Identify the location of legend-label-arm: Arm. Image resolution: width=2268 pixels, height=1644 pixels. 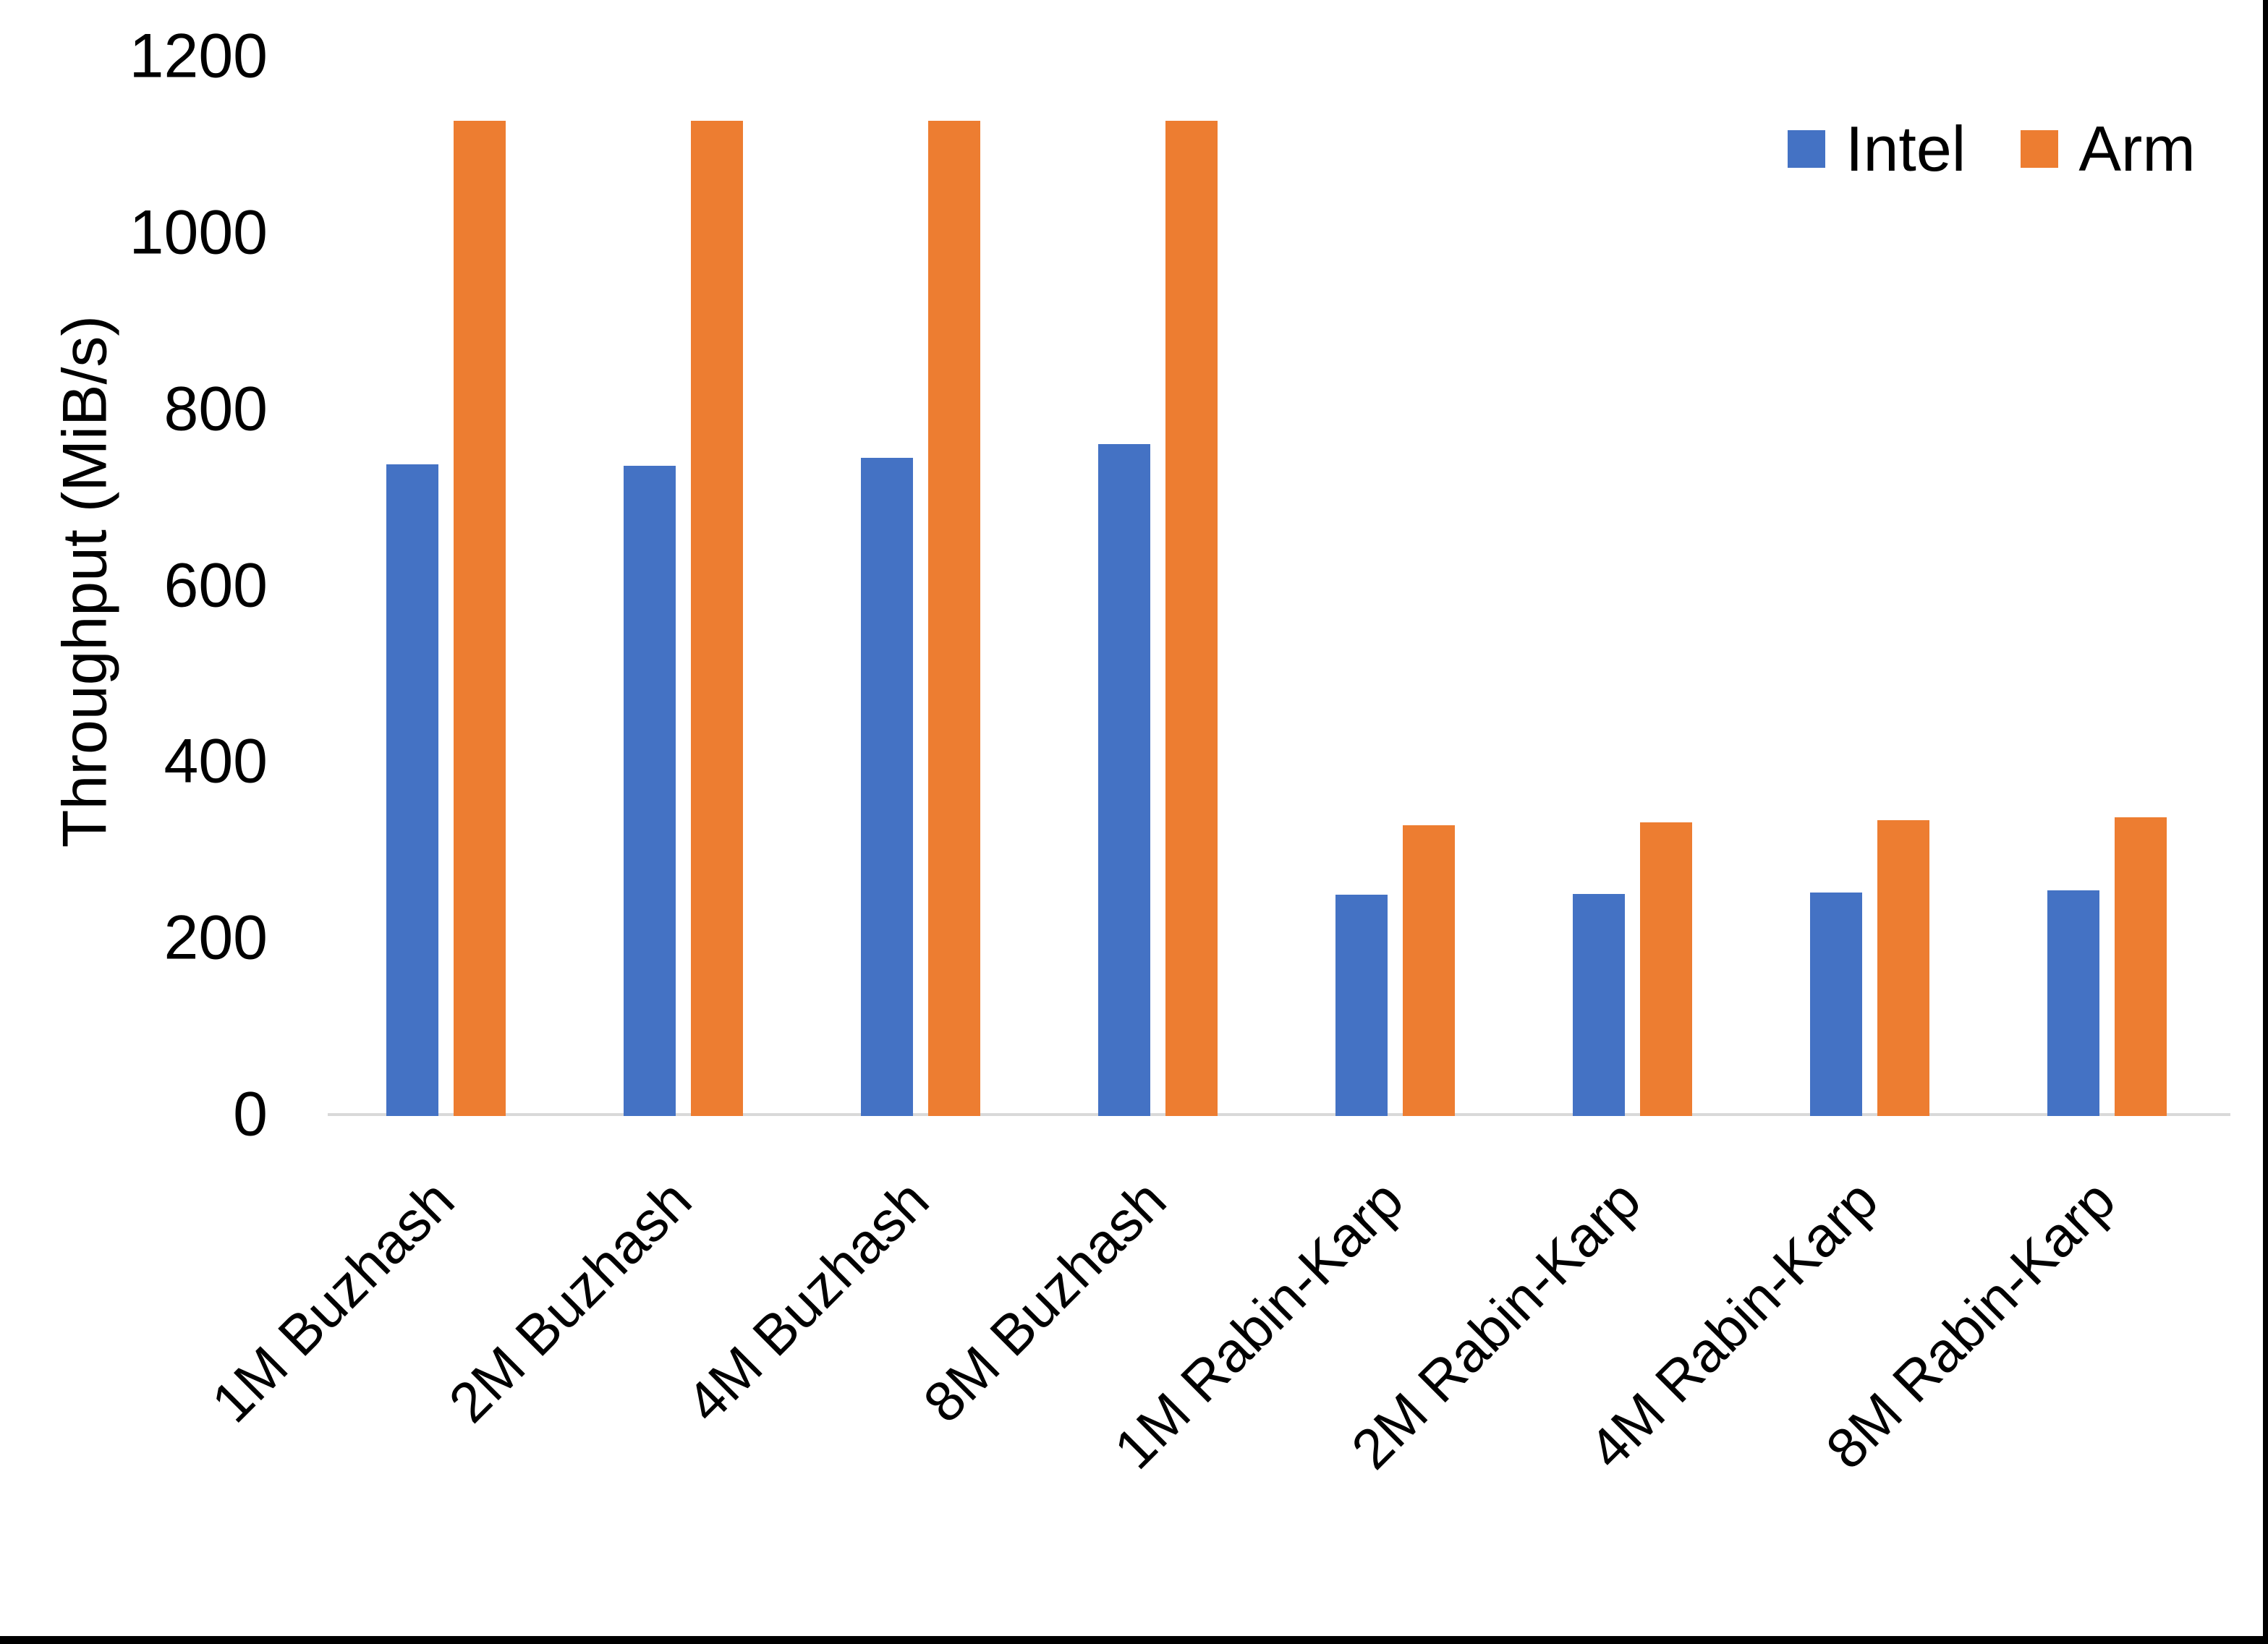
(2137, 148).